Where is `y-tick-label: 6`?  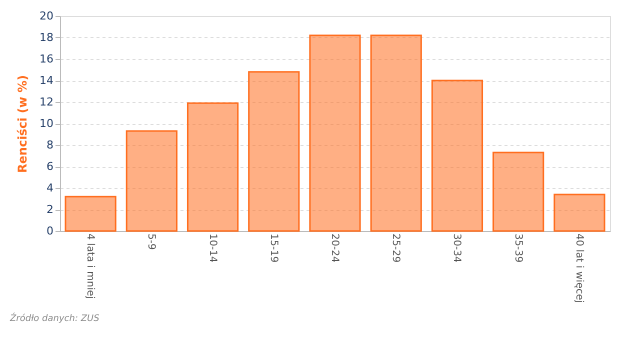
y-tick-label: 6 is located at coordinates (50, 166).